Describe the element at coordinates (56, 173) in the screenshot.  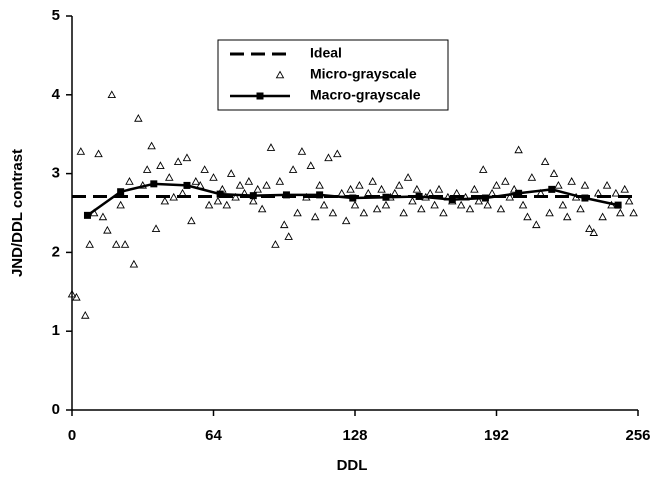
I see `y-tick-label: 3` at that location.